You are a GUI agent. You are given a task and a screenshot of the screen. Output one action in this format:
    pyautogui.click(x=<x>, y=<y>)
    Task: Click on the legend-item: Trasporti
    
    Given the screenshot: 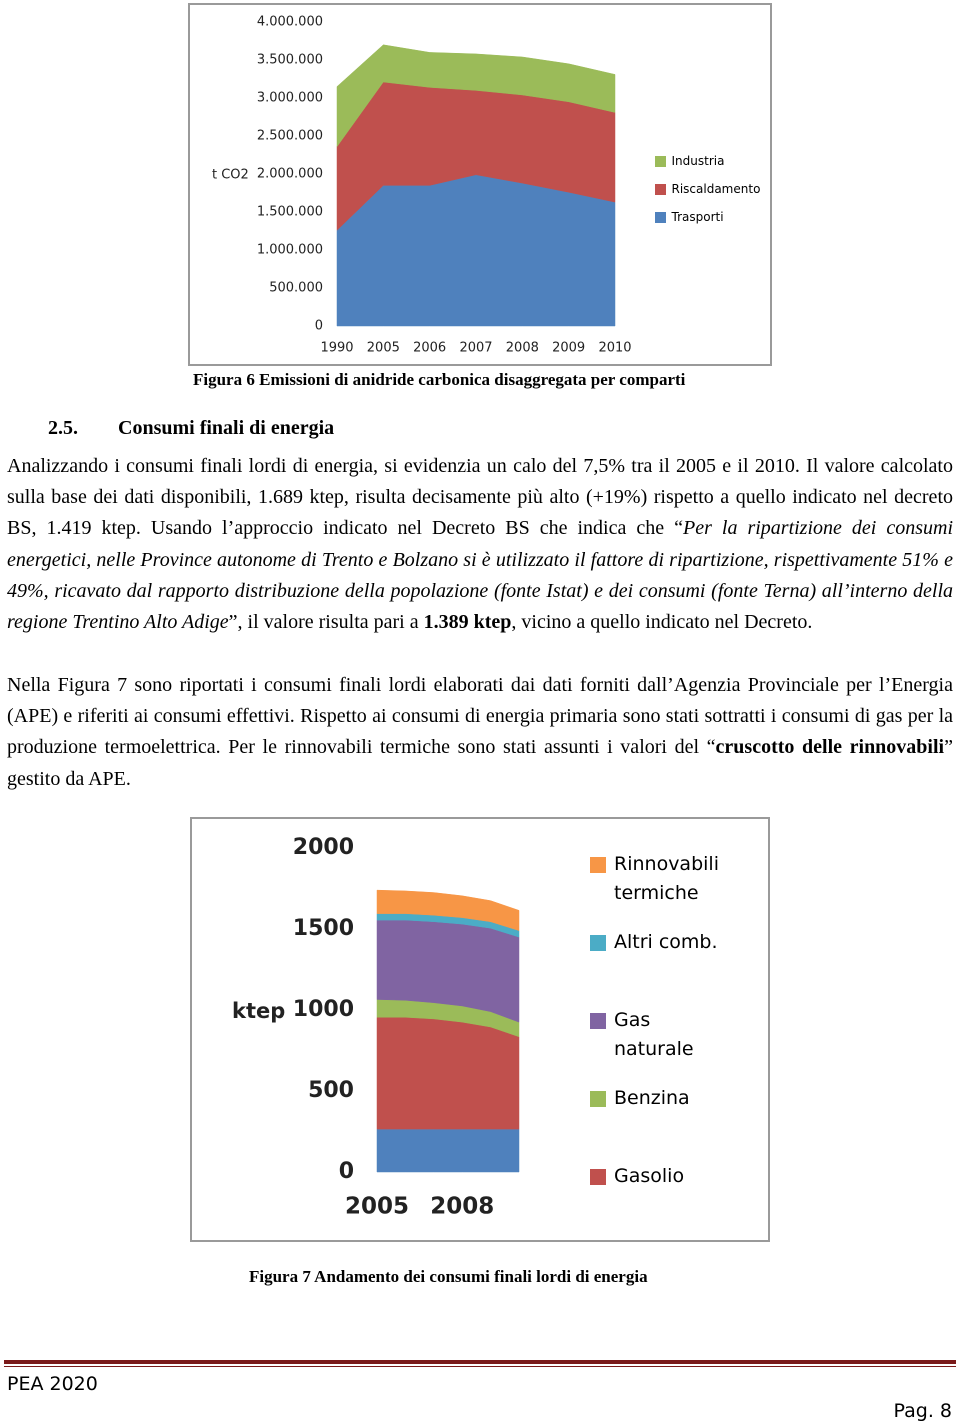 What is the action you would take?
    pyautogui.click(x=710, y=217)
    